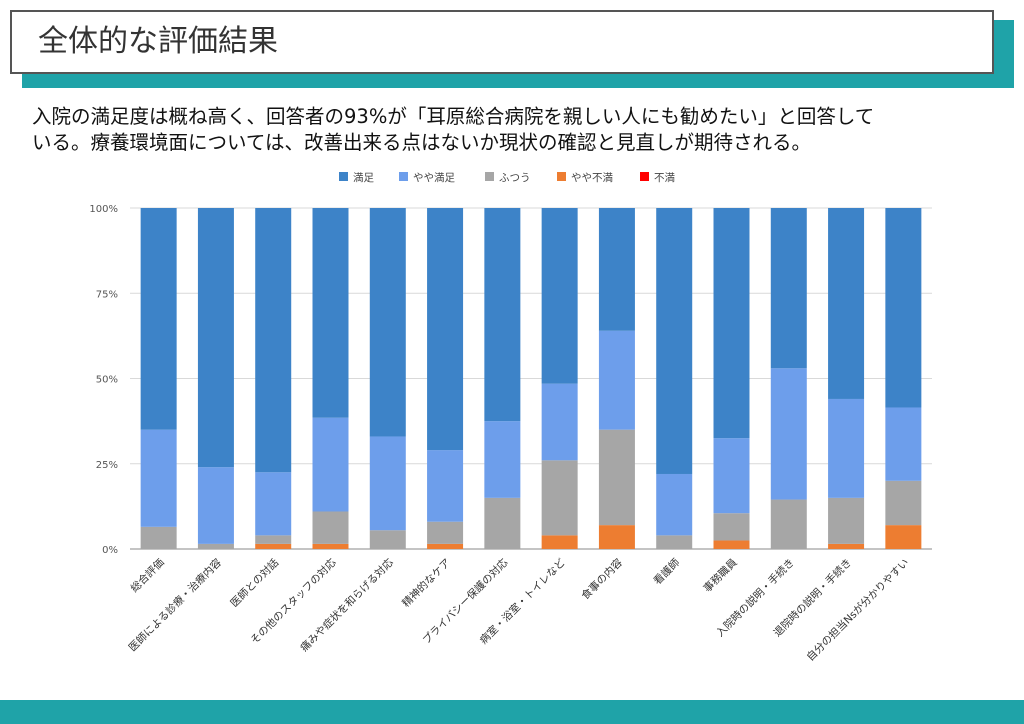 The width and height of the screenshot is (1024, 724). Describe the element at coordinates (255, 583) in the screenshot. I see `x-tick-label: 医師との対話` at that location.